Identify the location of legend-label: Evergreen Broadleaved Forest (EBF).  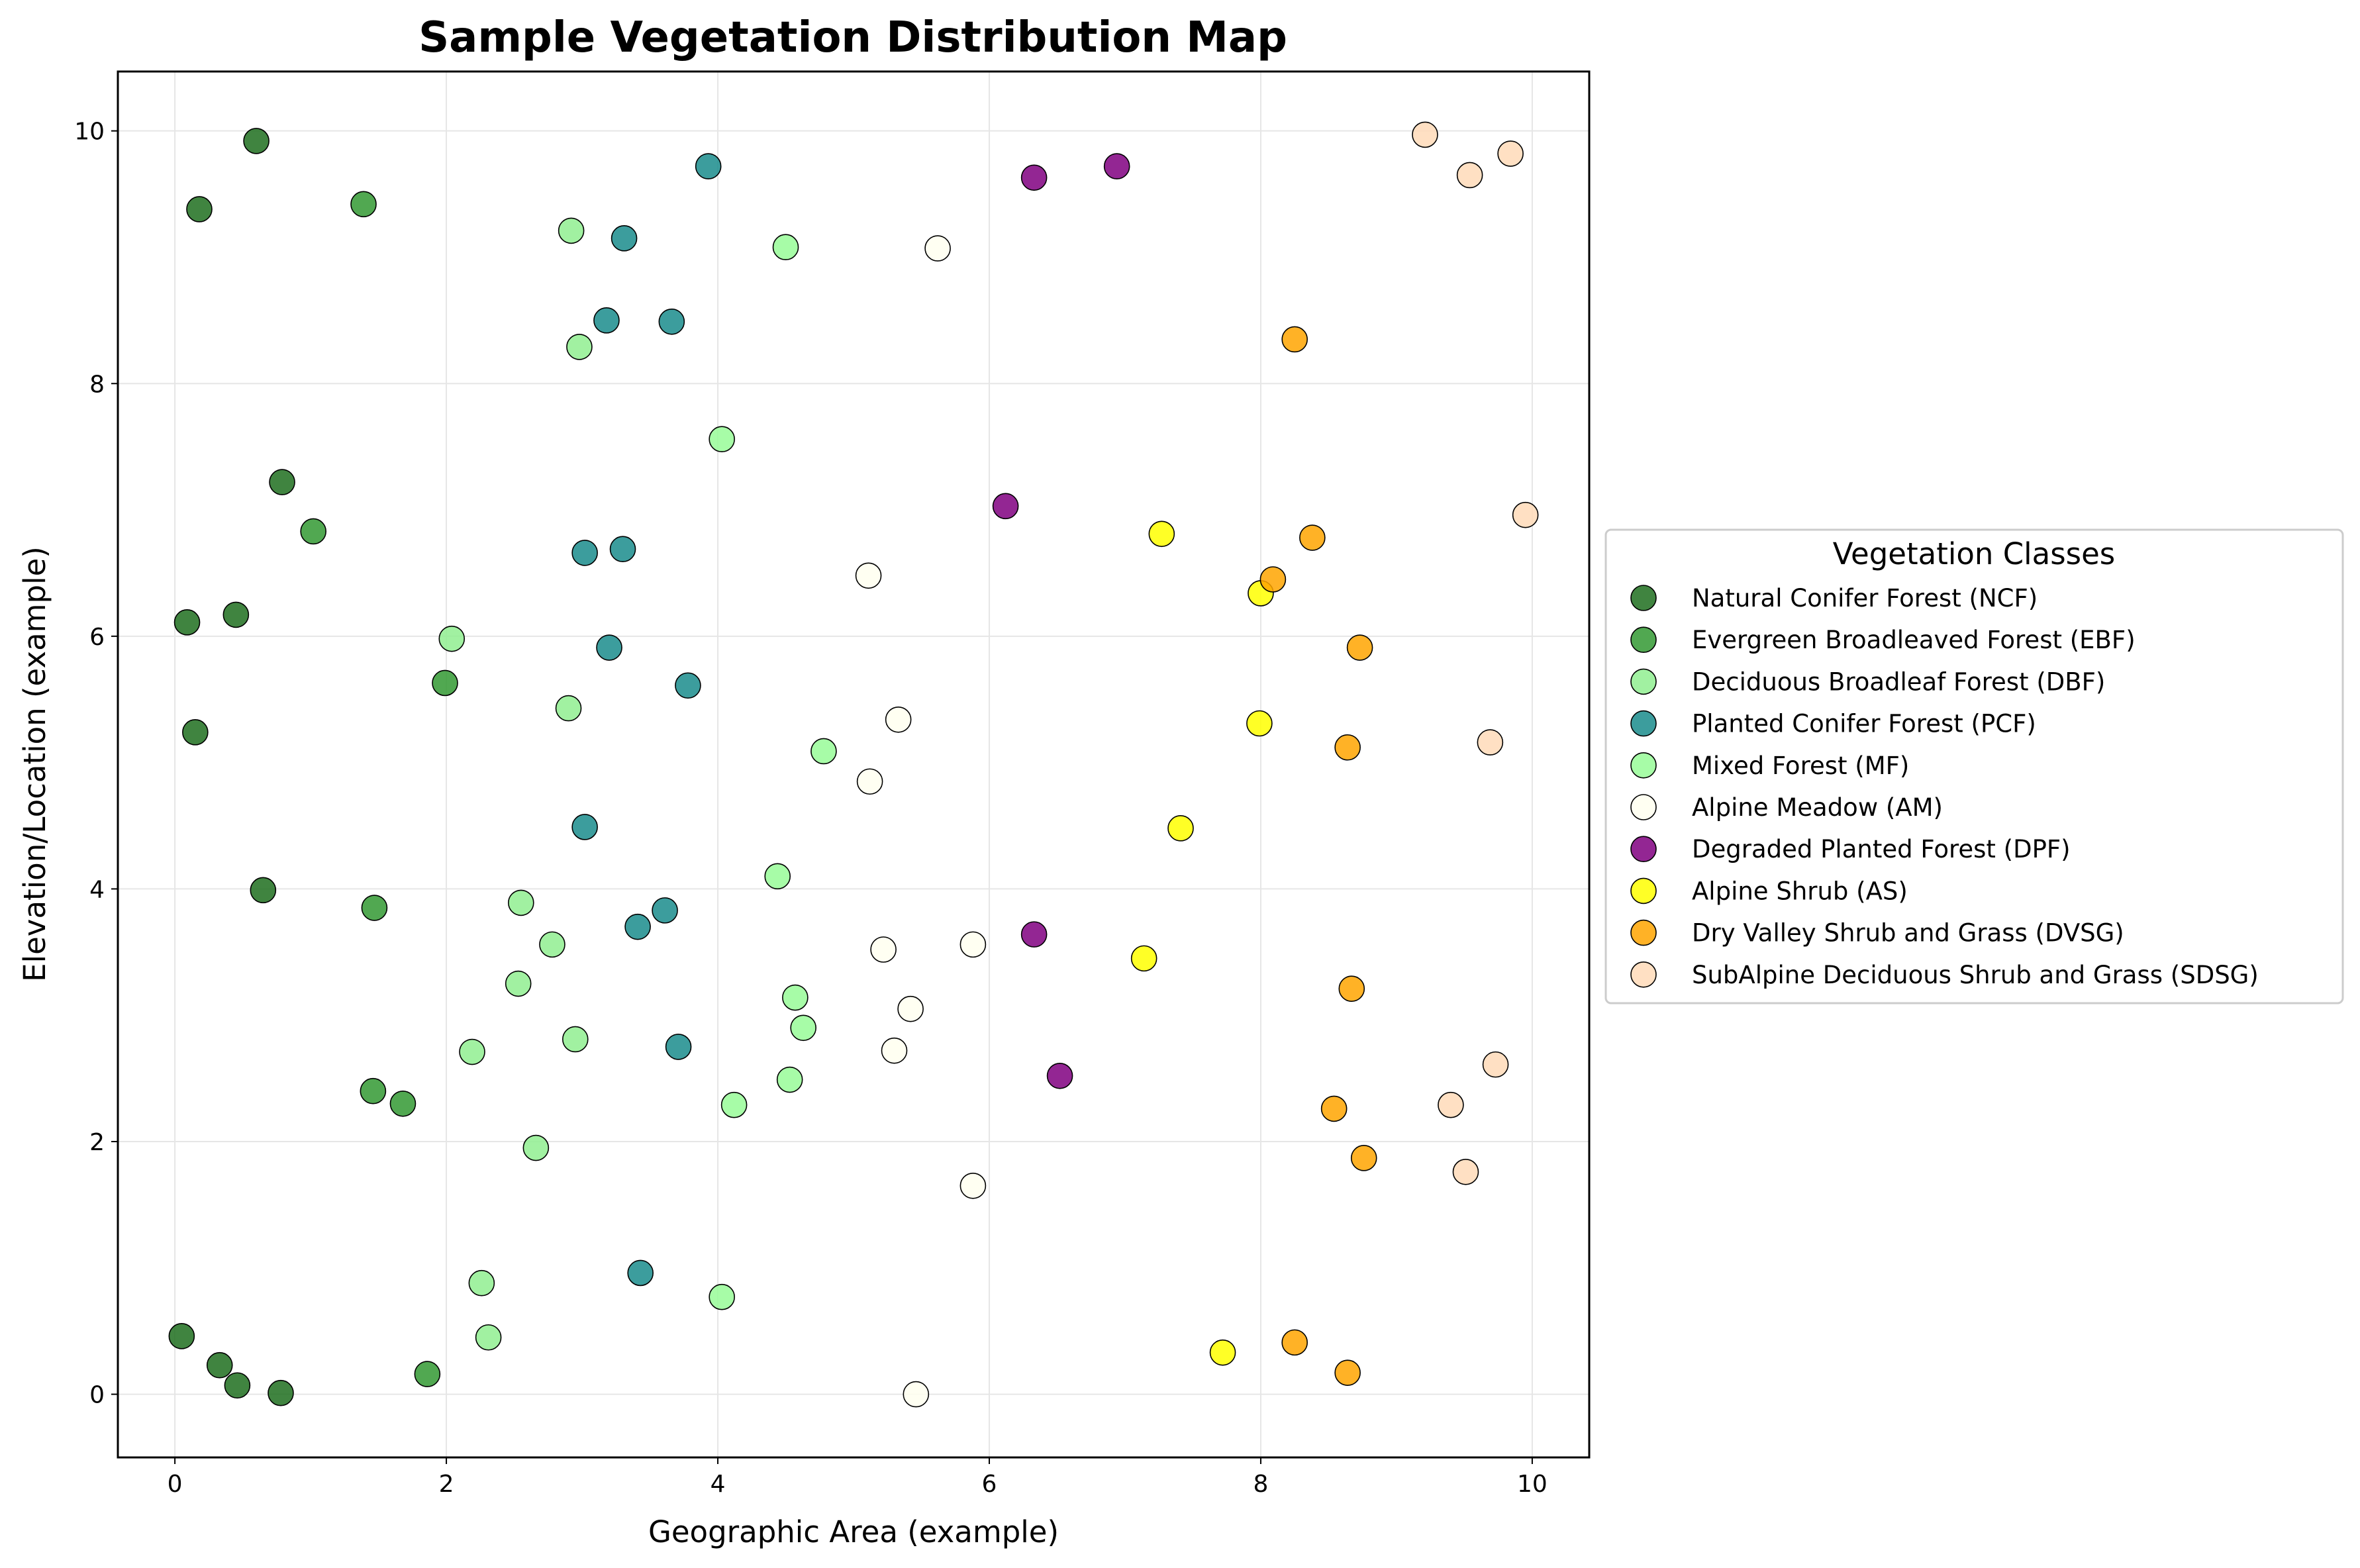
(1914, 640).